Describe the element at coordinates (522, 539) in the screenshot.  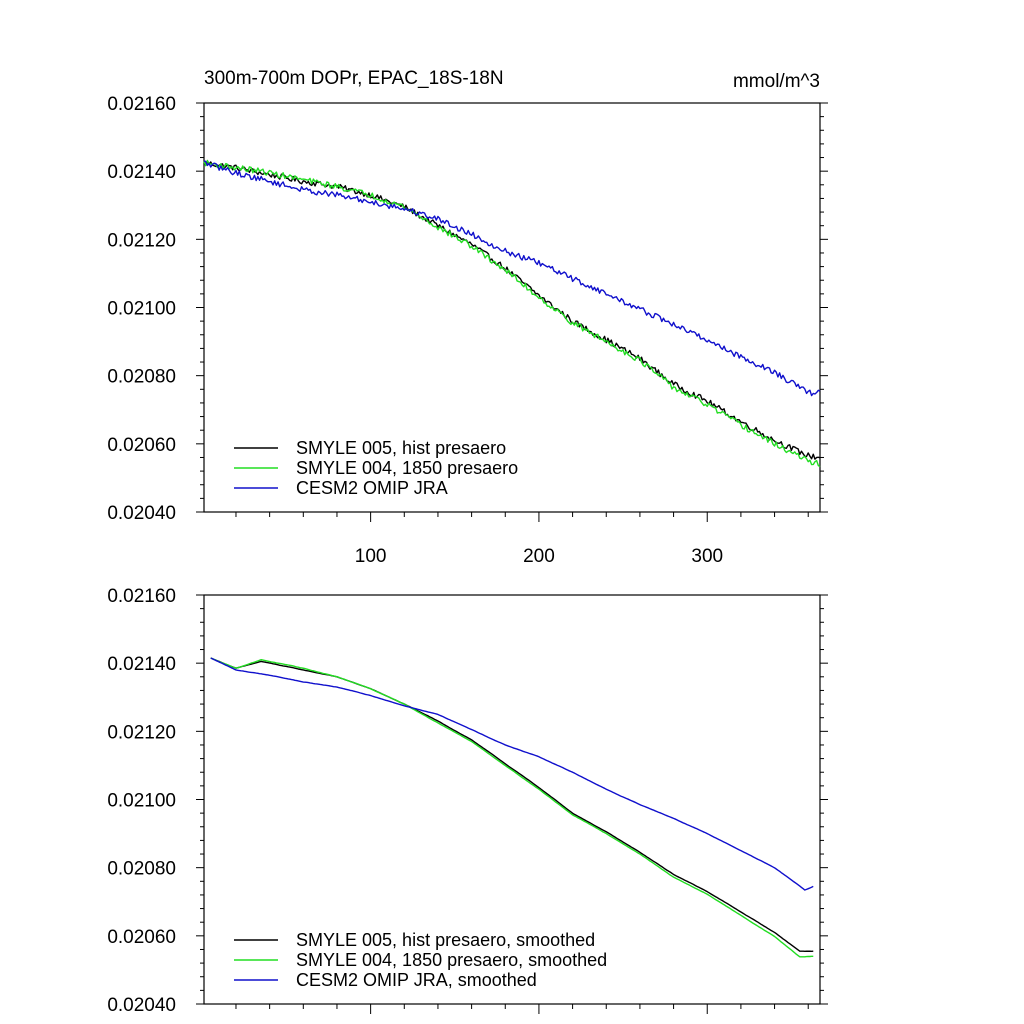
I see `x-axis-top: 100 200 300` at that location.